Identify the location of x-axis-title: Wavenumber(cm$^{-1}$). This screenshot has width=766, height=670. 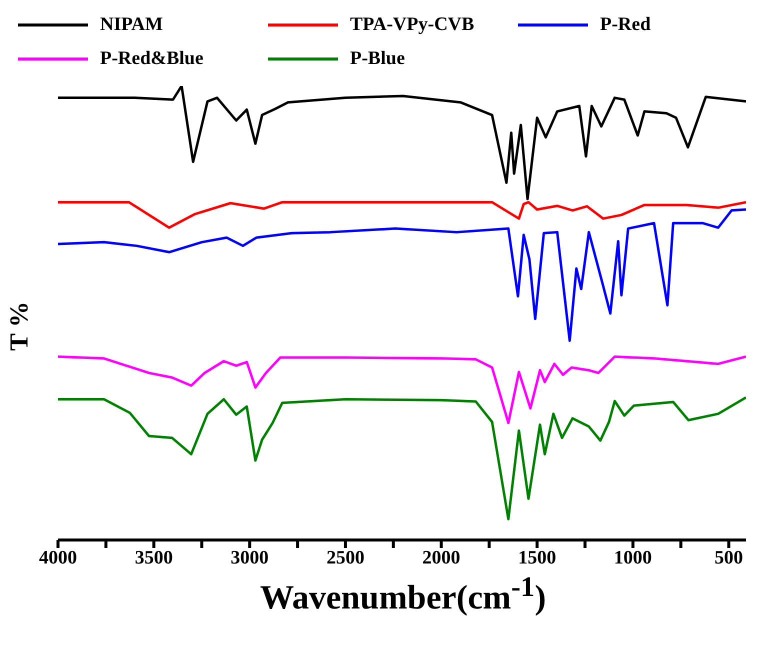
(403, 595).